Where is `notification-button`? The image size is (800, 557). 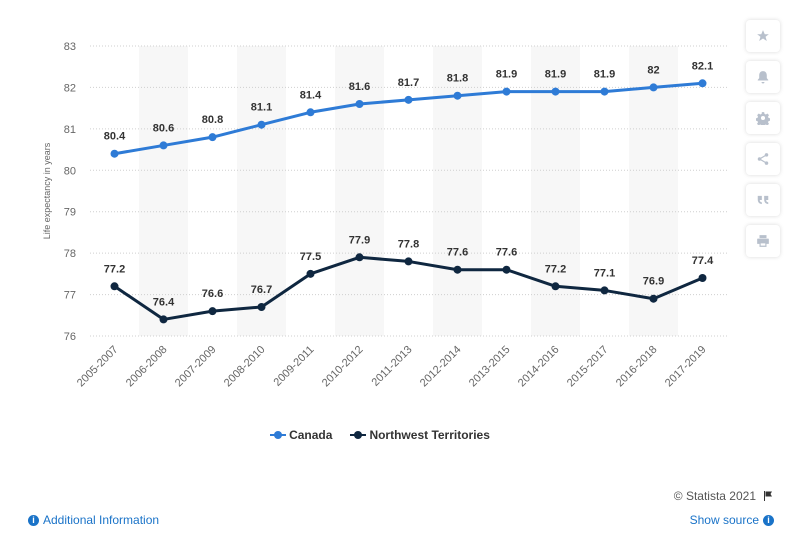 notification-button is located at coordinates (763, 77).